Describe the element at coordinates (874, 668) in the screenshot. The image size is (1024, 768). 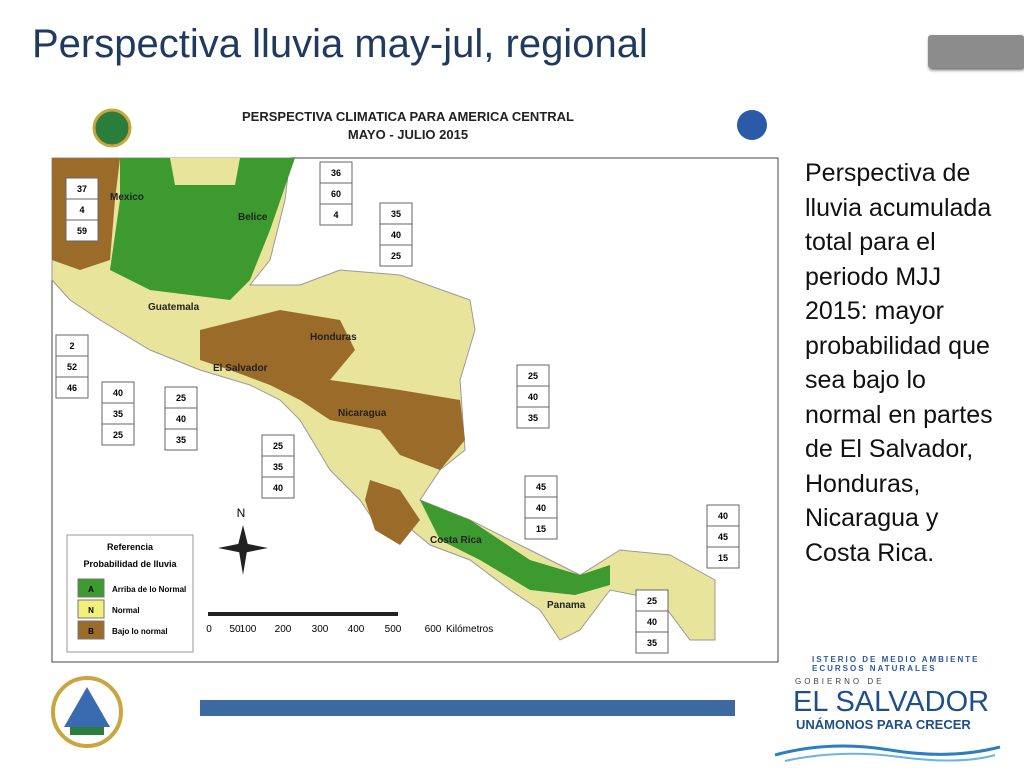
I see `ministry-line: ECURSOS NATURALES` at that location.